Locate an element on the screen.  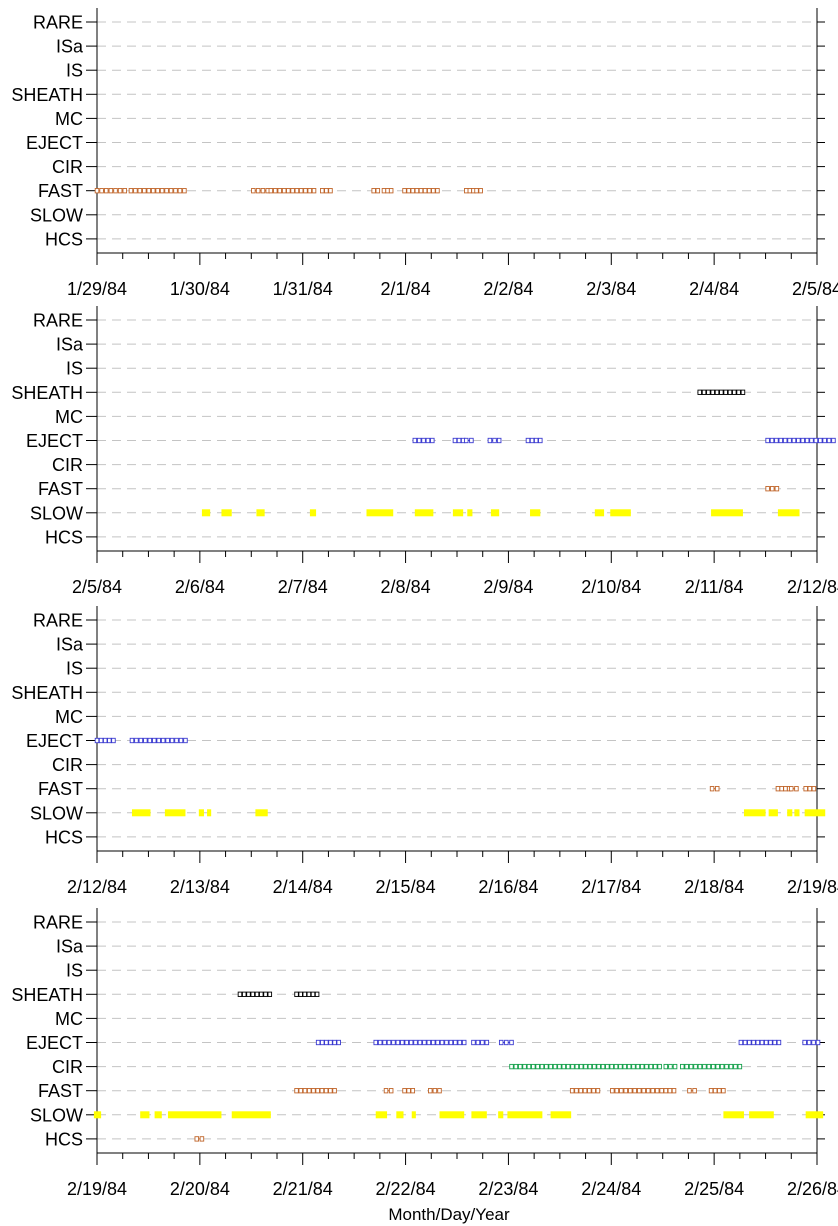
x-tick-label: 2/19/84 is located at coordinates (97, 1189).